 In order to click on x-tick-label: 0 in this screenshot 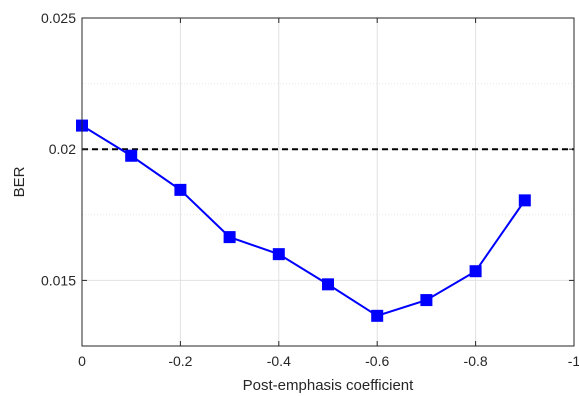, I will do `click(82, 361)`.